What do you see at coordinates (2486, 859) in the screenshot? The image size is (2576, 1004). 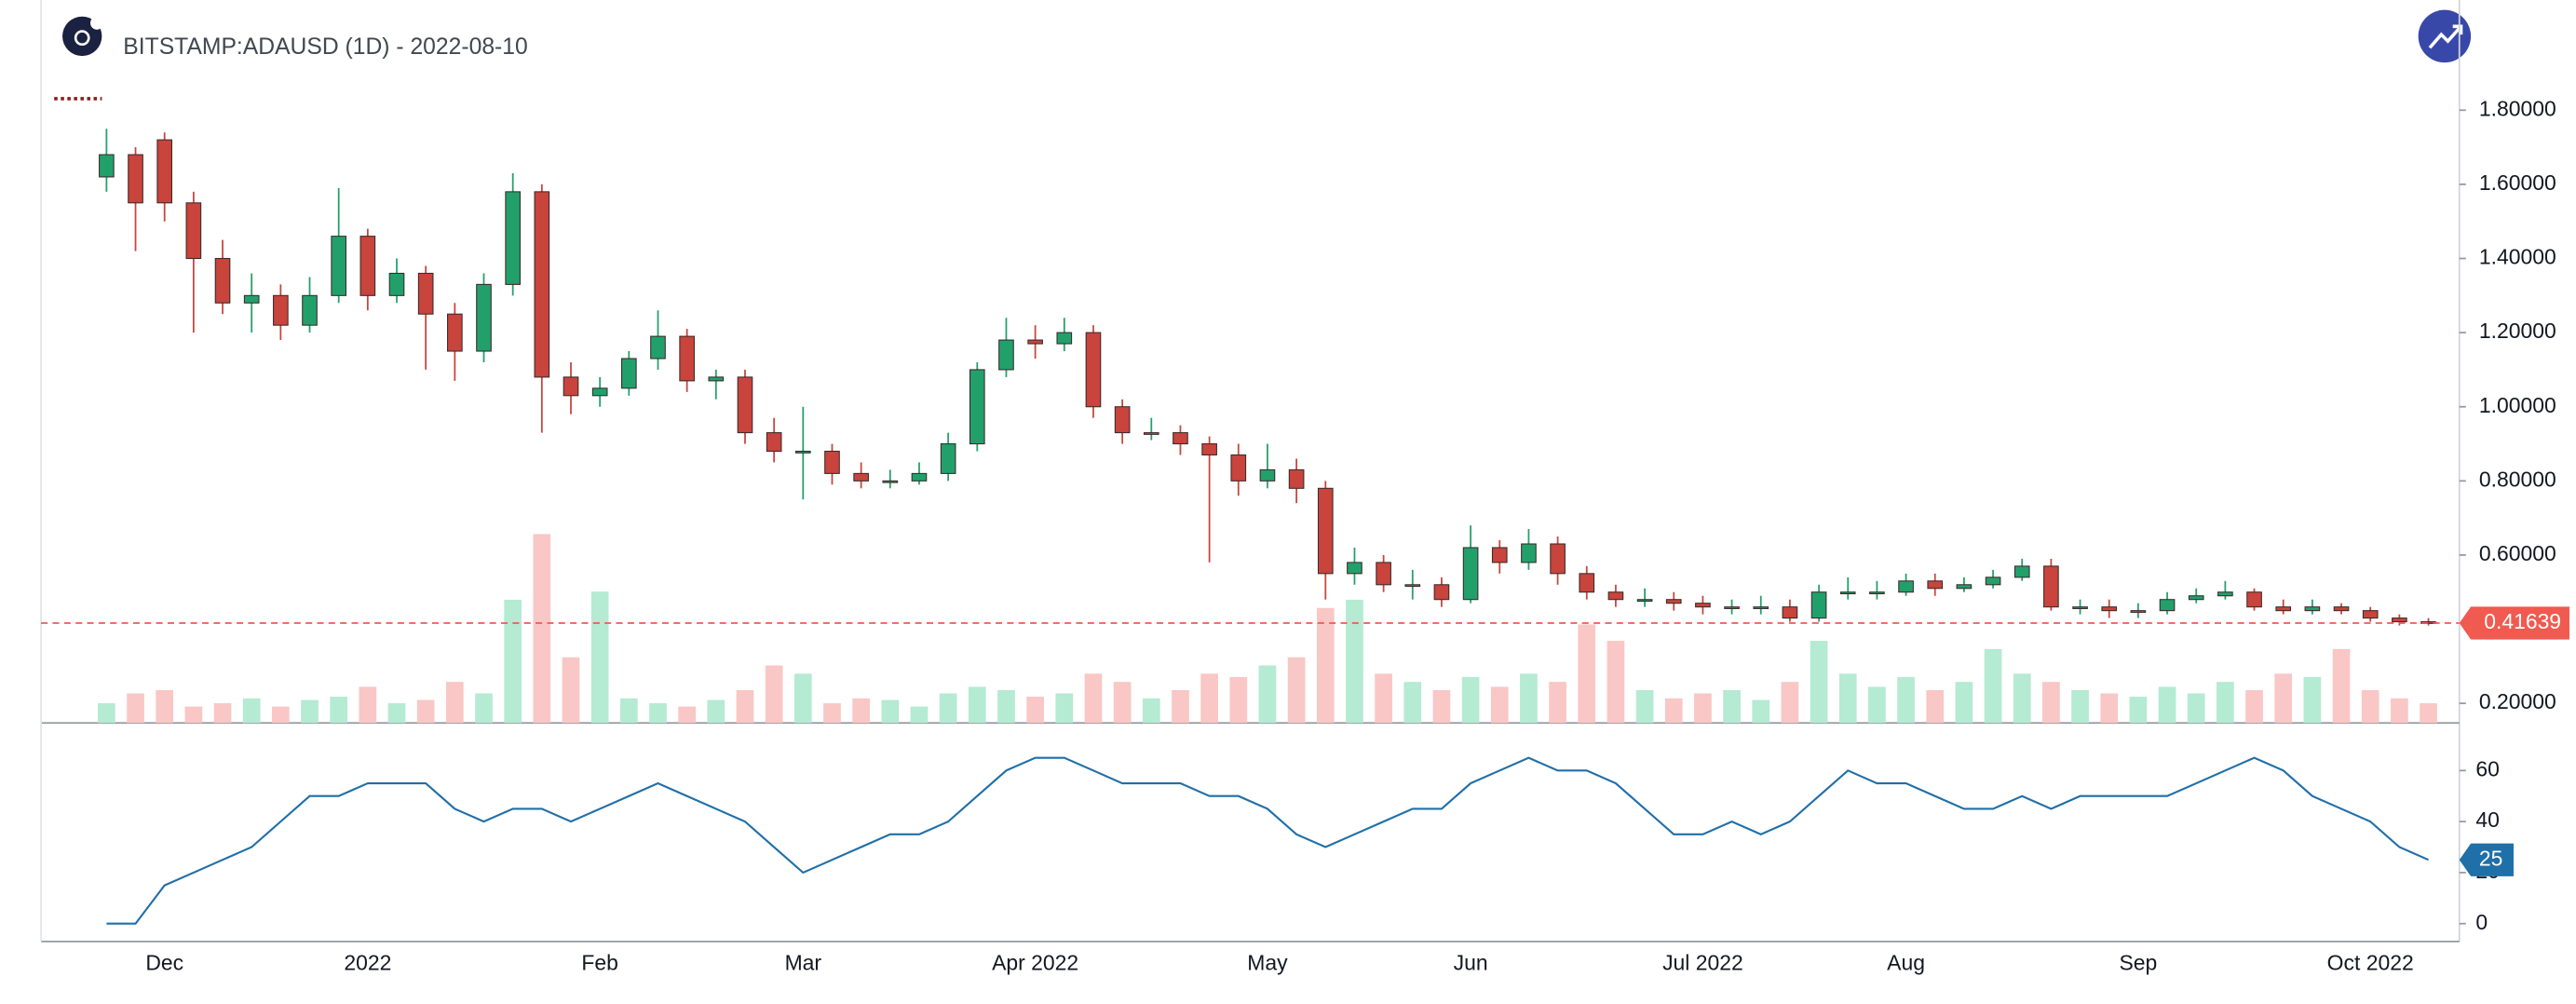 I see `last-value-tag` at bounding box center [2486, 859].